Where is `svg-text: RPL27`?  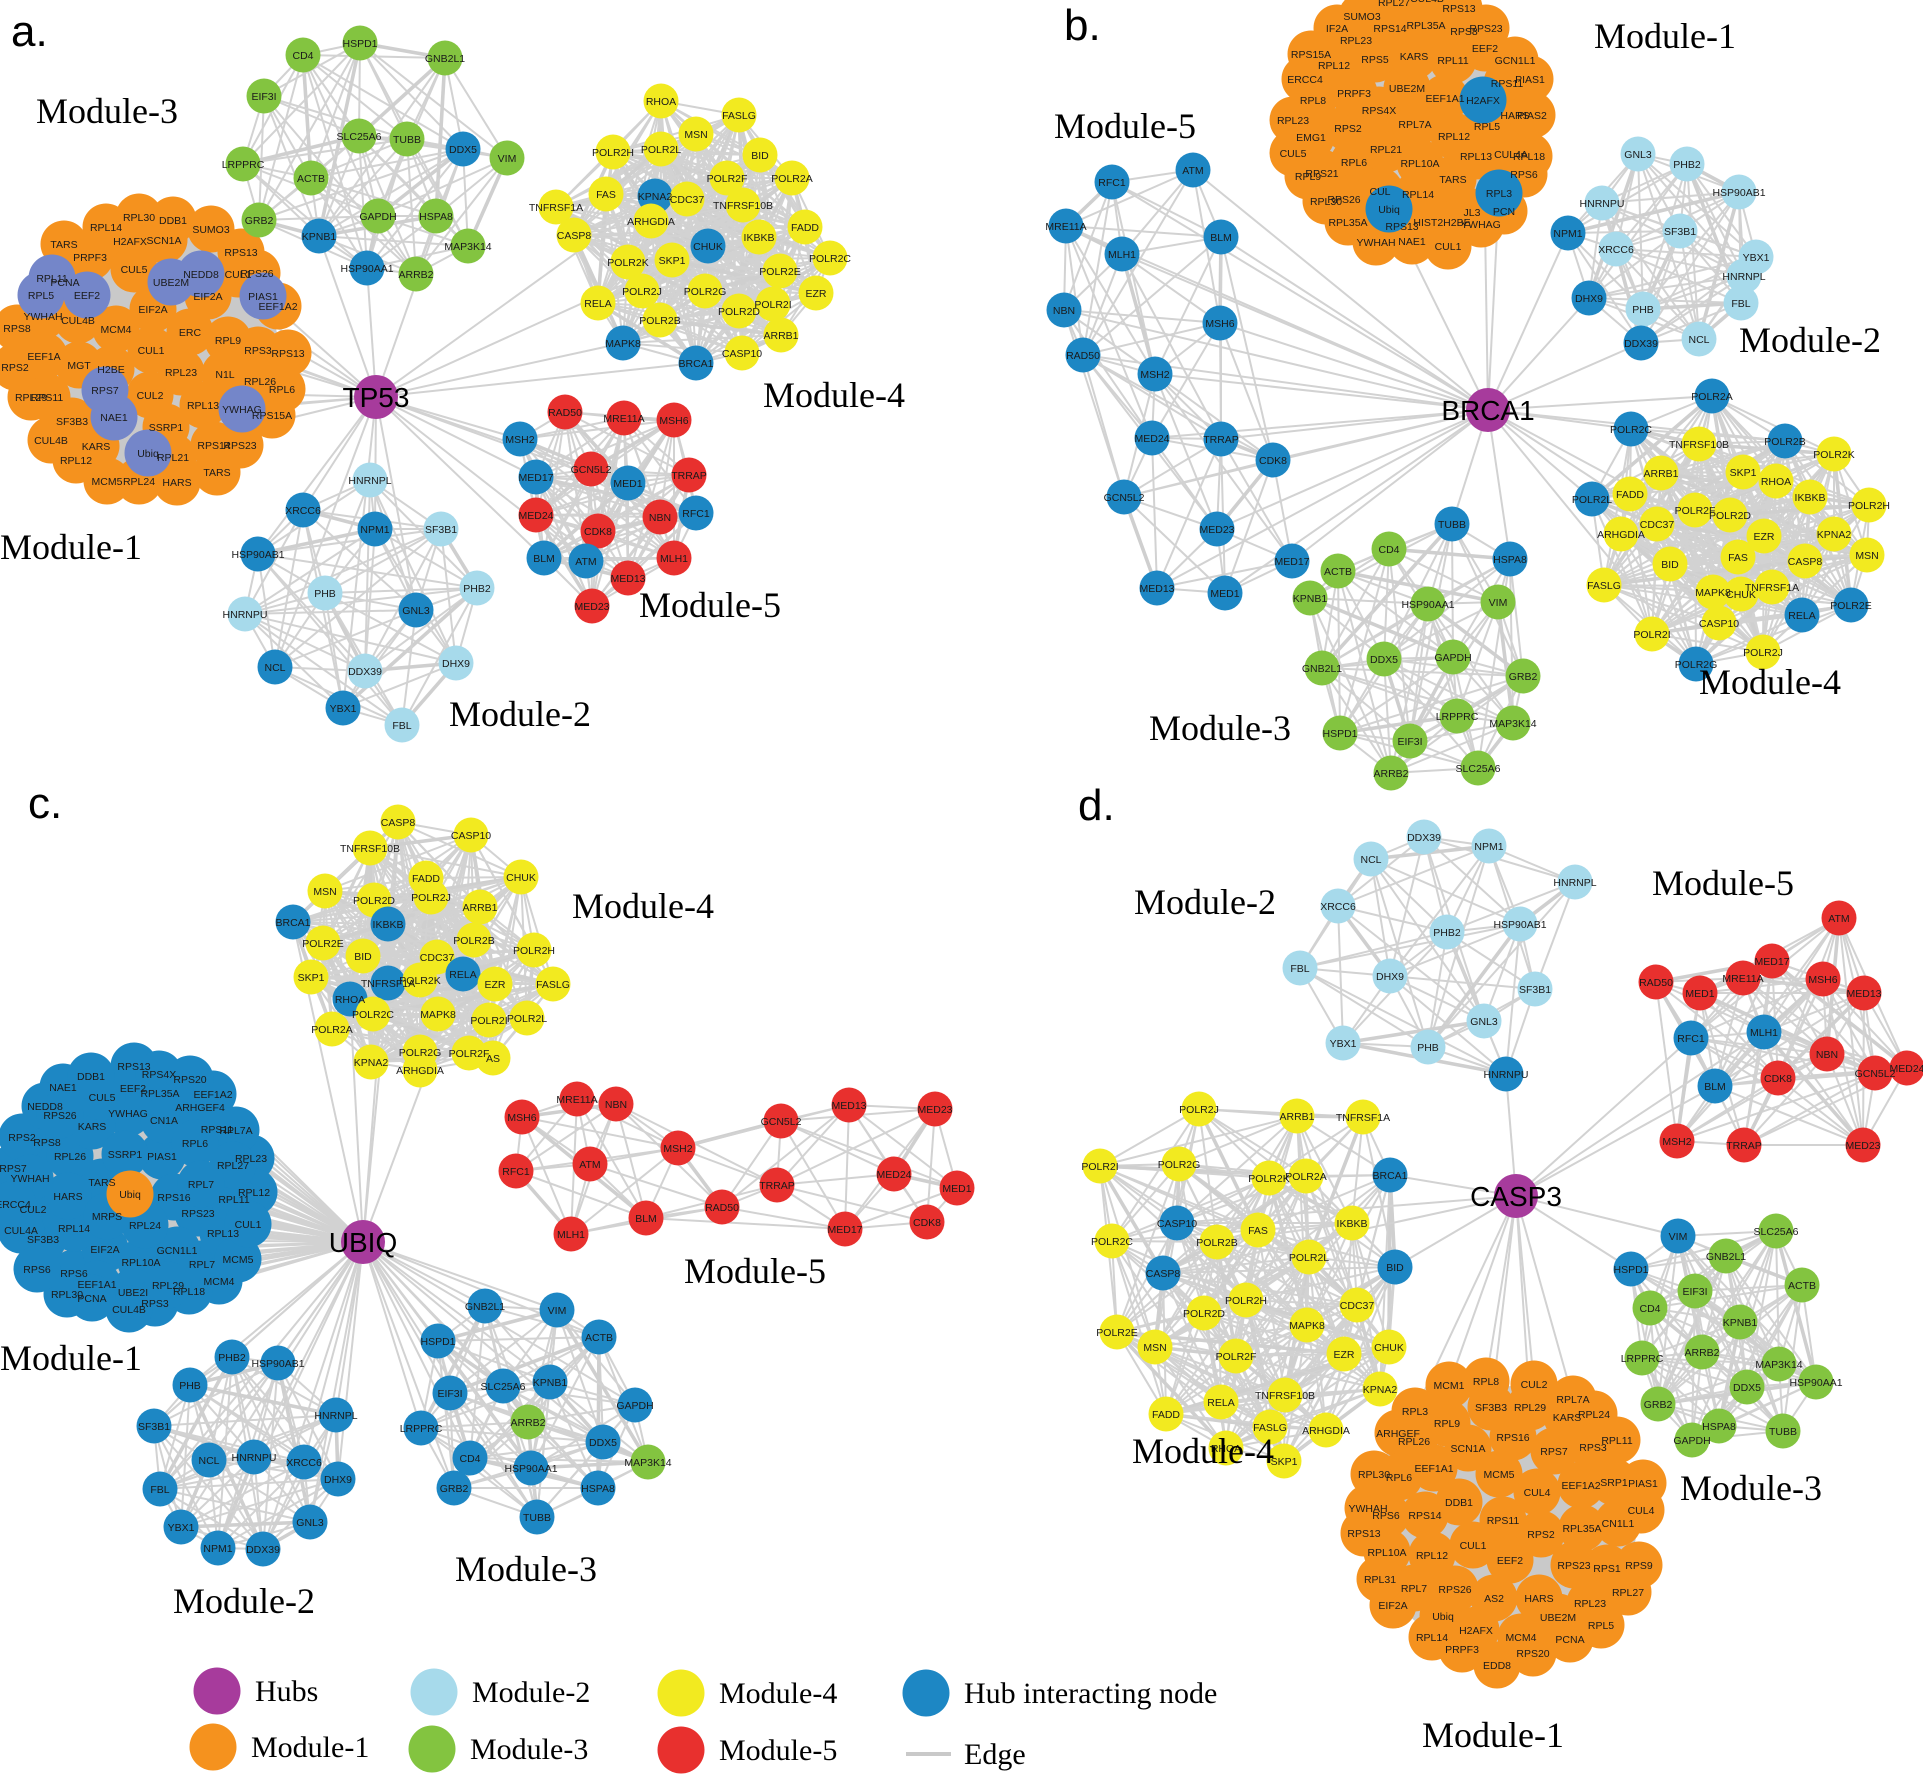 svg-text: RPL27 is located at coordinates (233, 1166).